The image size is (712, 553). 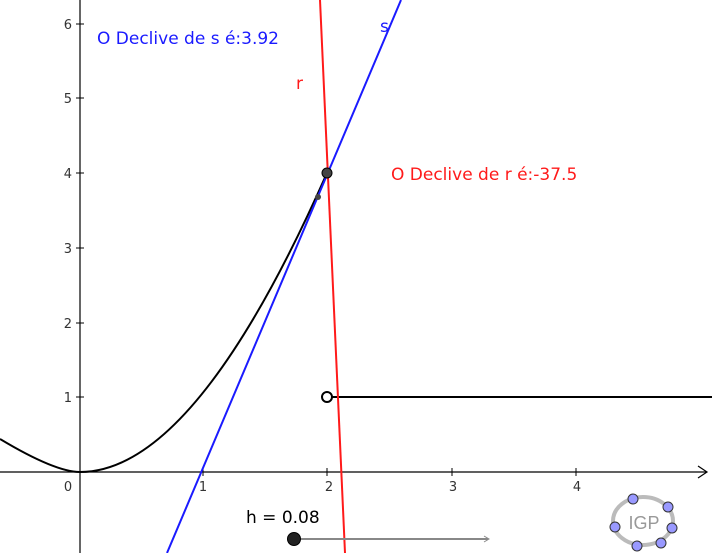 I want to click on x-axis-ticks: 0 1 2 3 4, so click(x=322, y=481).